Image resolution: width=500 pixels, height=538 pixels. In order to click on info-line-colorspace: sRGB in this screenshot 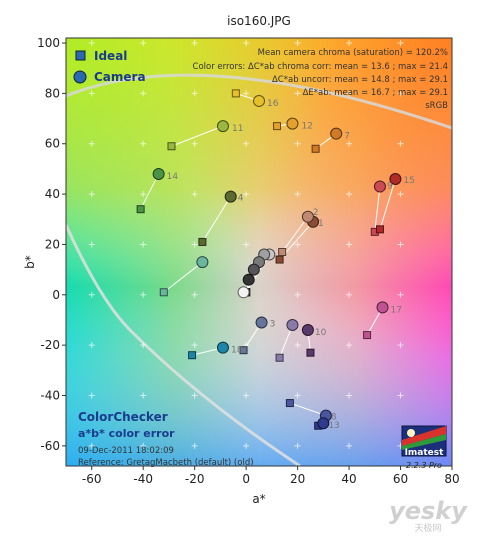, I will do `click(436, 106)`.